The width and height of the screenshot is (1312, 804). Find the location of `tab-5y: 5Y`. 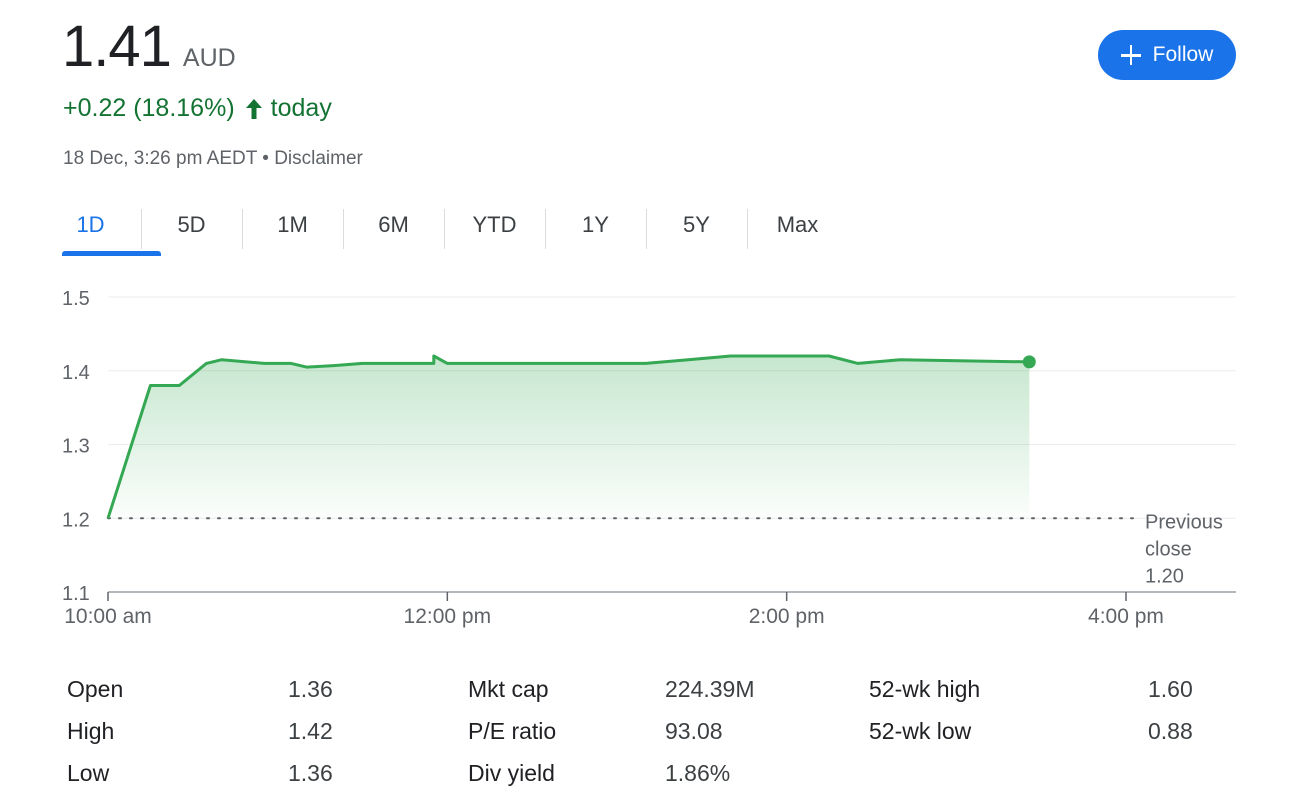

tab-5y: 5Y is located at coordinates (696, 227).